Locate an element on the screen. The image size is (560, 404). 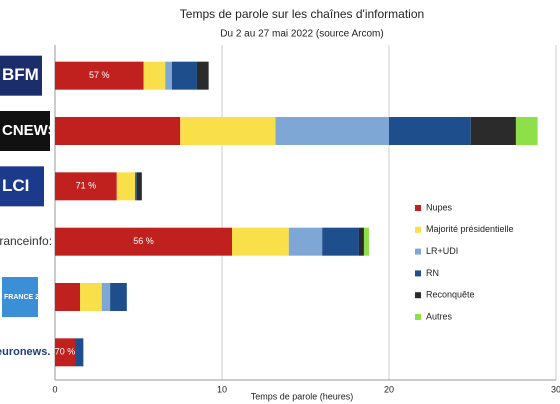
legend-label: Majorité présidentielle is located at coordinates (470, 229).